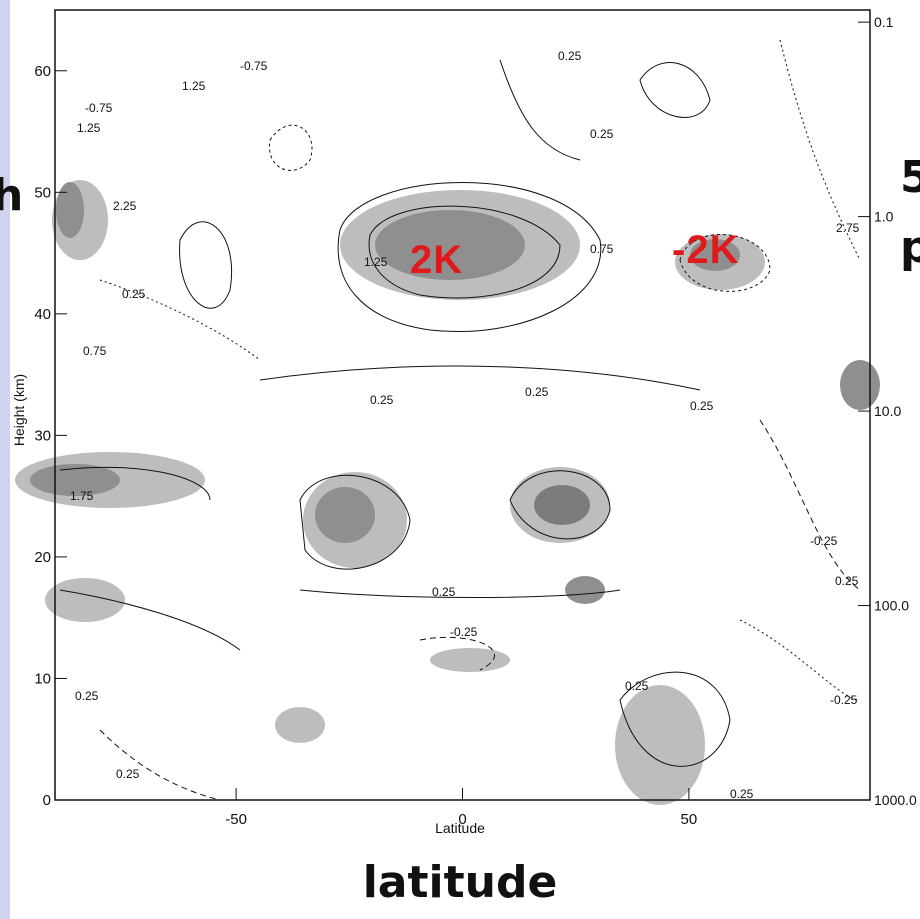 The image size is (920, 919). Describe the element at coordinates (437, 260) in the screenshot. I see `annotation-2k: 2K` at that location.